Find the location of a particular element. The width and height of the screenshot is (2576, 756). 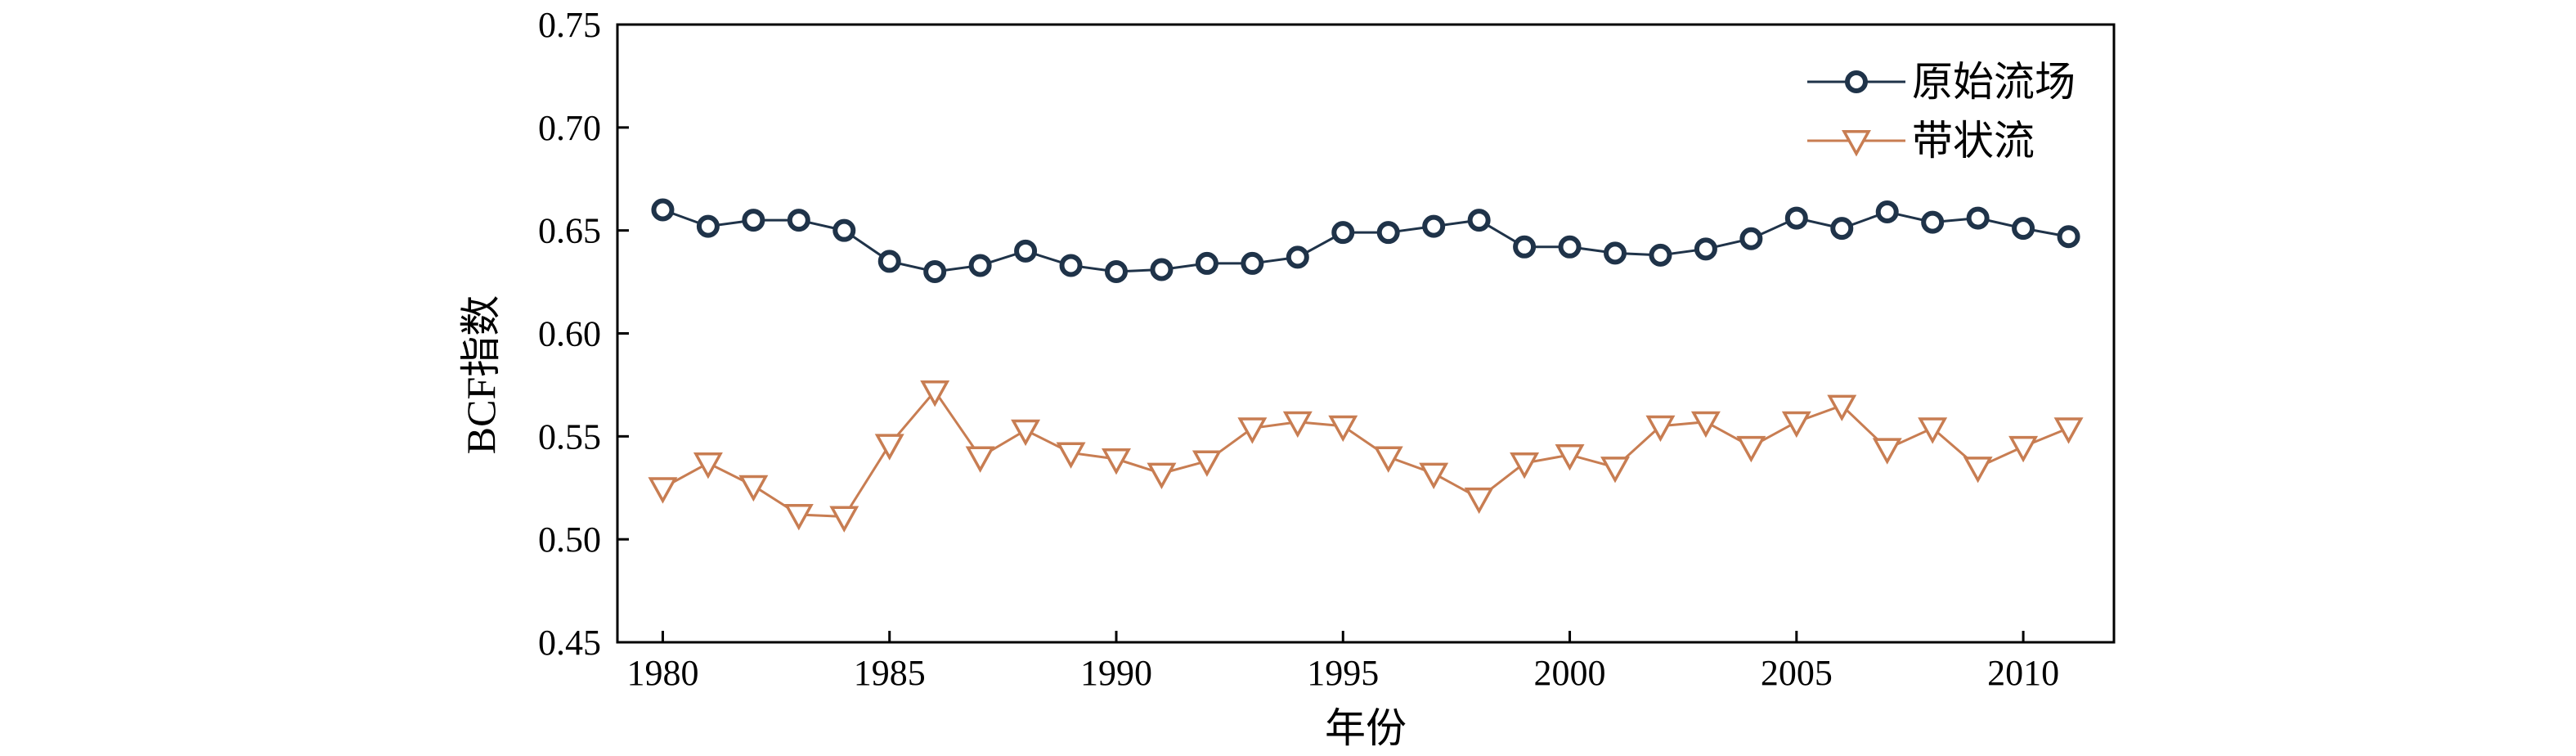

legend-entry: 带状流 is located at coordinates (1921, 141).